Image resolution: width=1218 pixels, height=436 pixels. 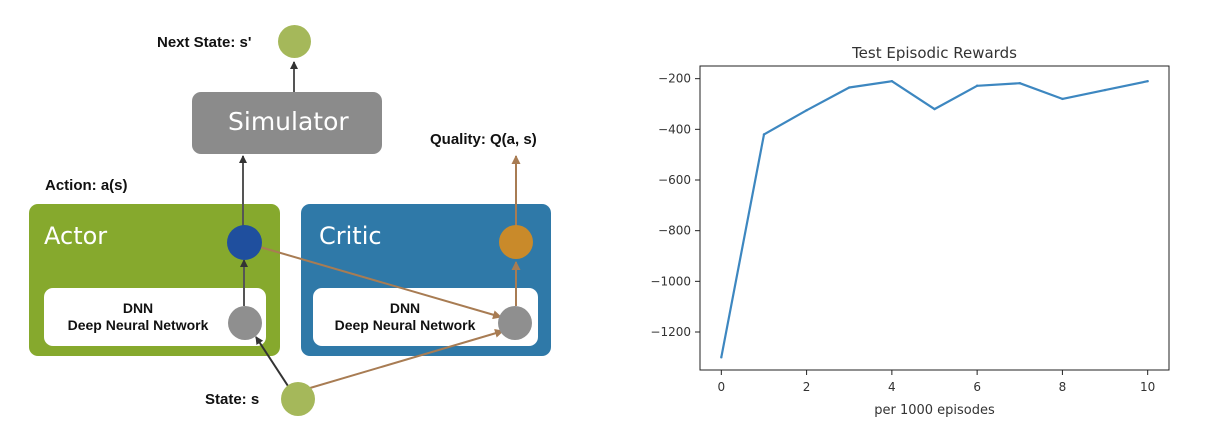 I want to click on action-label: Action: a(s), so click(x=86, y=185).